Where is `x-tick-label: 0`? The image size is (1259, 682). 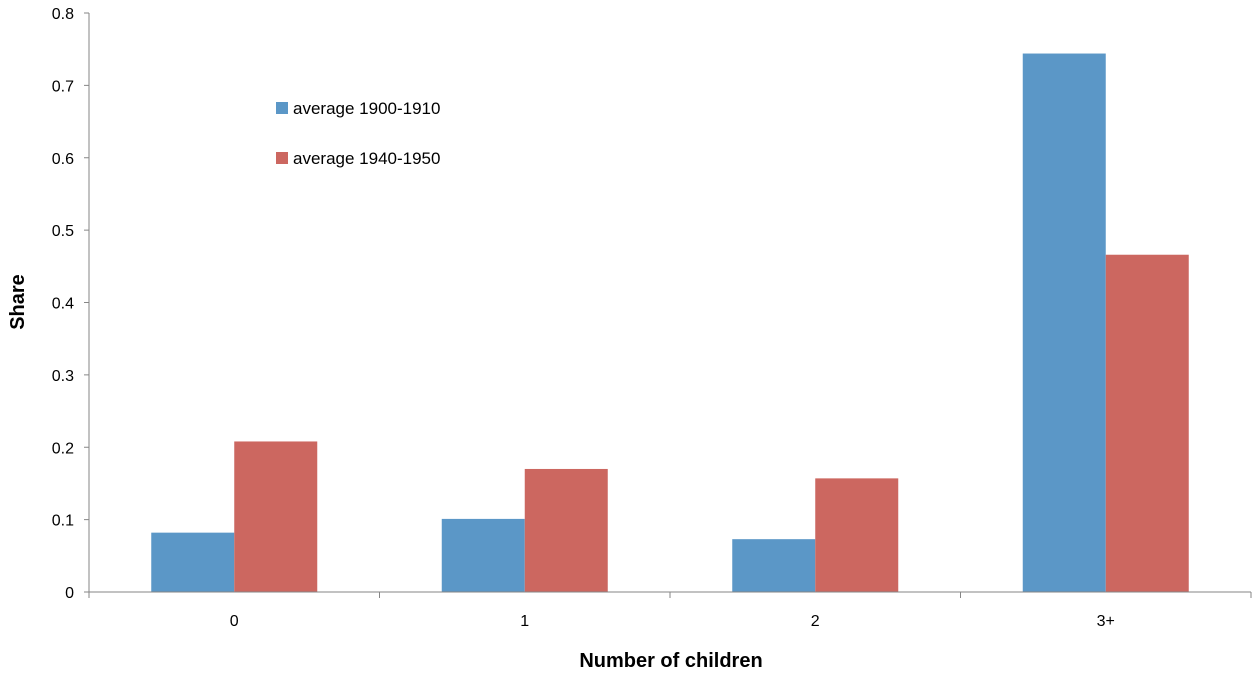 x-tick-label: 0 is located at coordinates (234, 621).